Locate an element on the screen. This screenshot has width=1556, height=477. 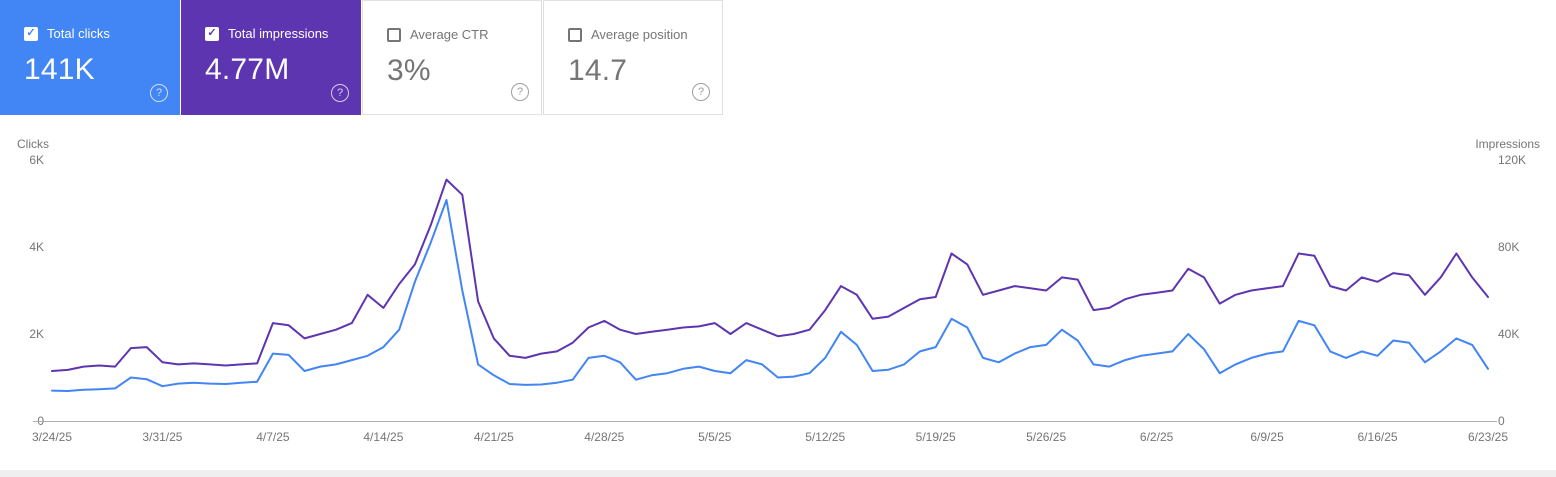
left-axis-tick: 6K is located at coordinates (36, 160).